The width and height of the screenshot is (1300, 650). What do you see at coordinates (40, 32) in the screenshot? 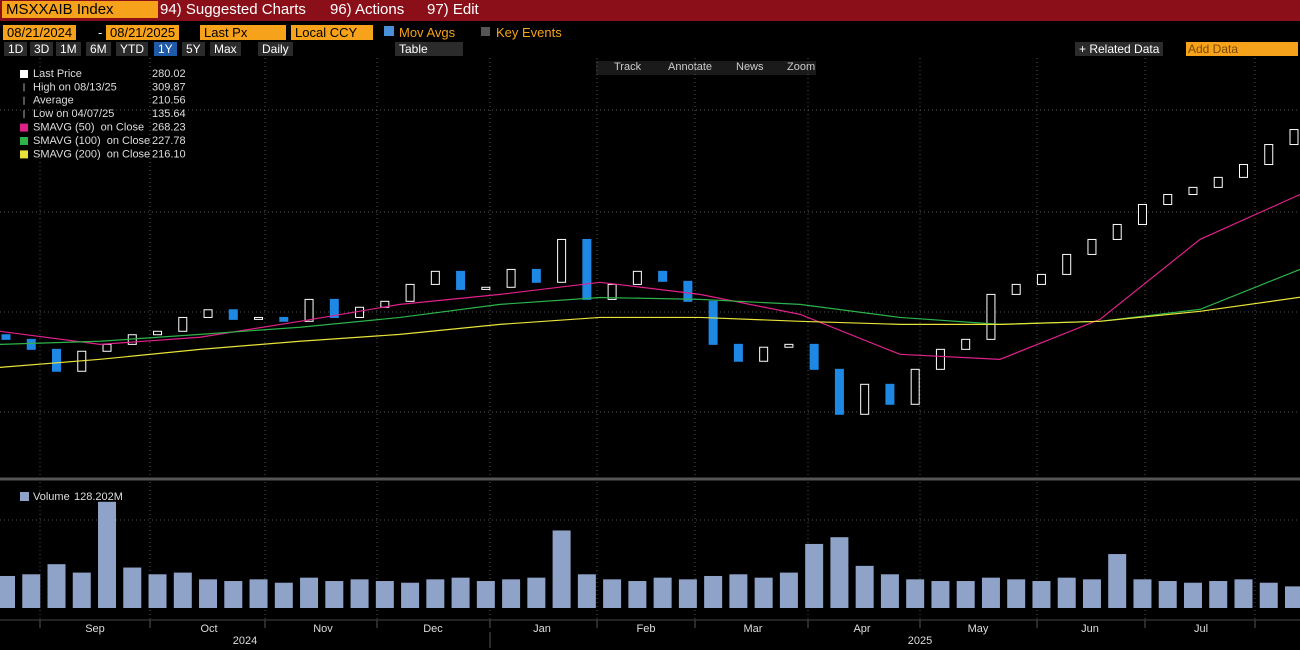
I see `start-date: 08/21/2024` at bounding box center [40, 32].